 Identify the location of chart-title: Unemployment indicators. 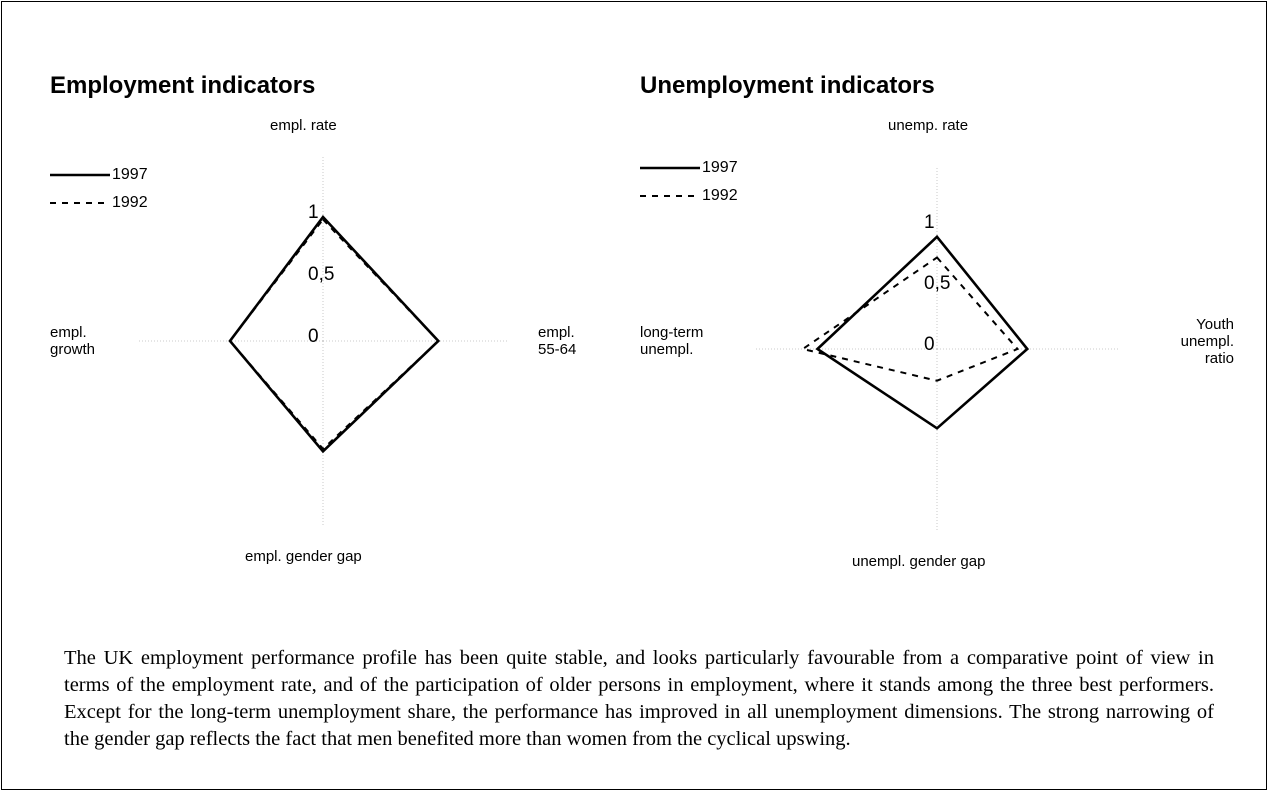
(787, 85).